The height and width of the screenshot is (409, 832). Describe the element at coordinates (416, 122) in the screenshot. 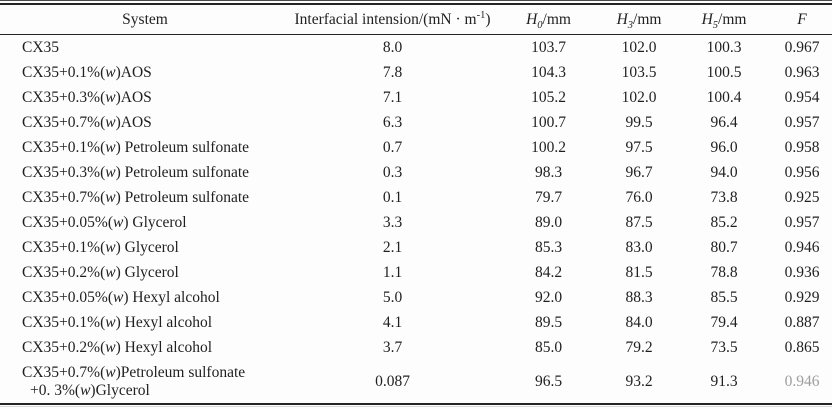

I see `table-row: CX35+0.7%(w)AOS 6.3 100.7 99.5 96.4 0.957` at that location.